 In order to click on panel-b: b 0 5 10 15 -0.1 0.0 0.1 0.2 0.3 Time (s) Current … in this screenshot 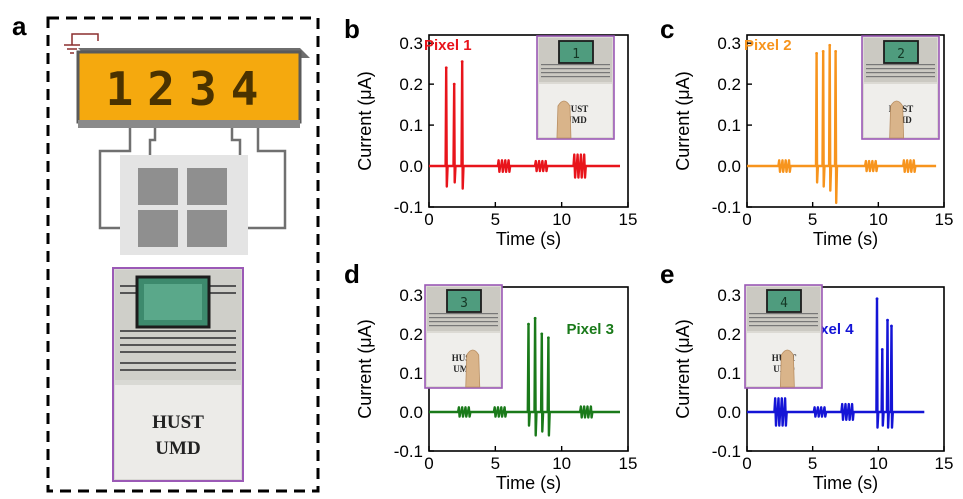, I will do `click(490, 131)`.